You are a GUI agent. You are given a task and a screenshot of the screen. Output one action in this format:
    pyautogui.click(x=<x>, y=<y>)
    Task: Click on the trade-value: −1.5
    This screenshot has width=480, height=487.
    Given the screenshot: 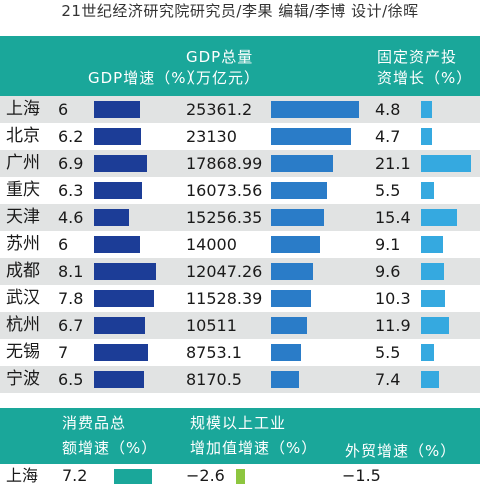 What is the action you would take?
    pyautogui.click(x=361, y=475)
    